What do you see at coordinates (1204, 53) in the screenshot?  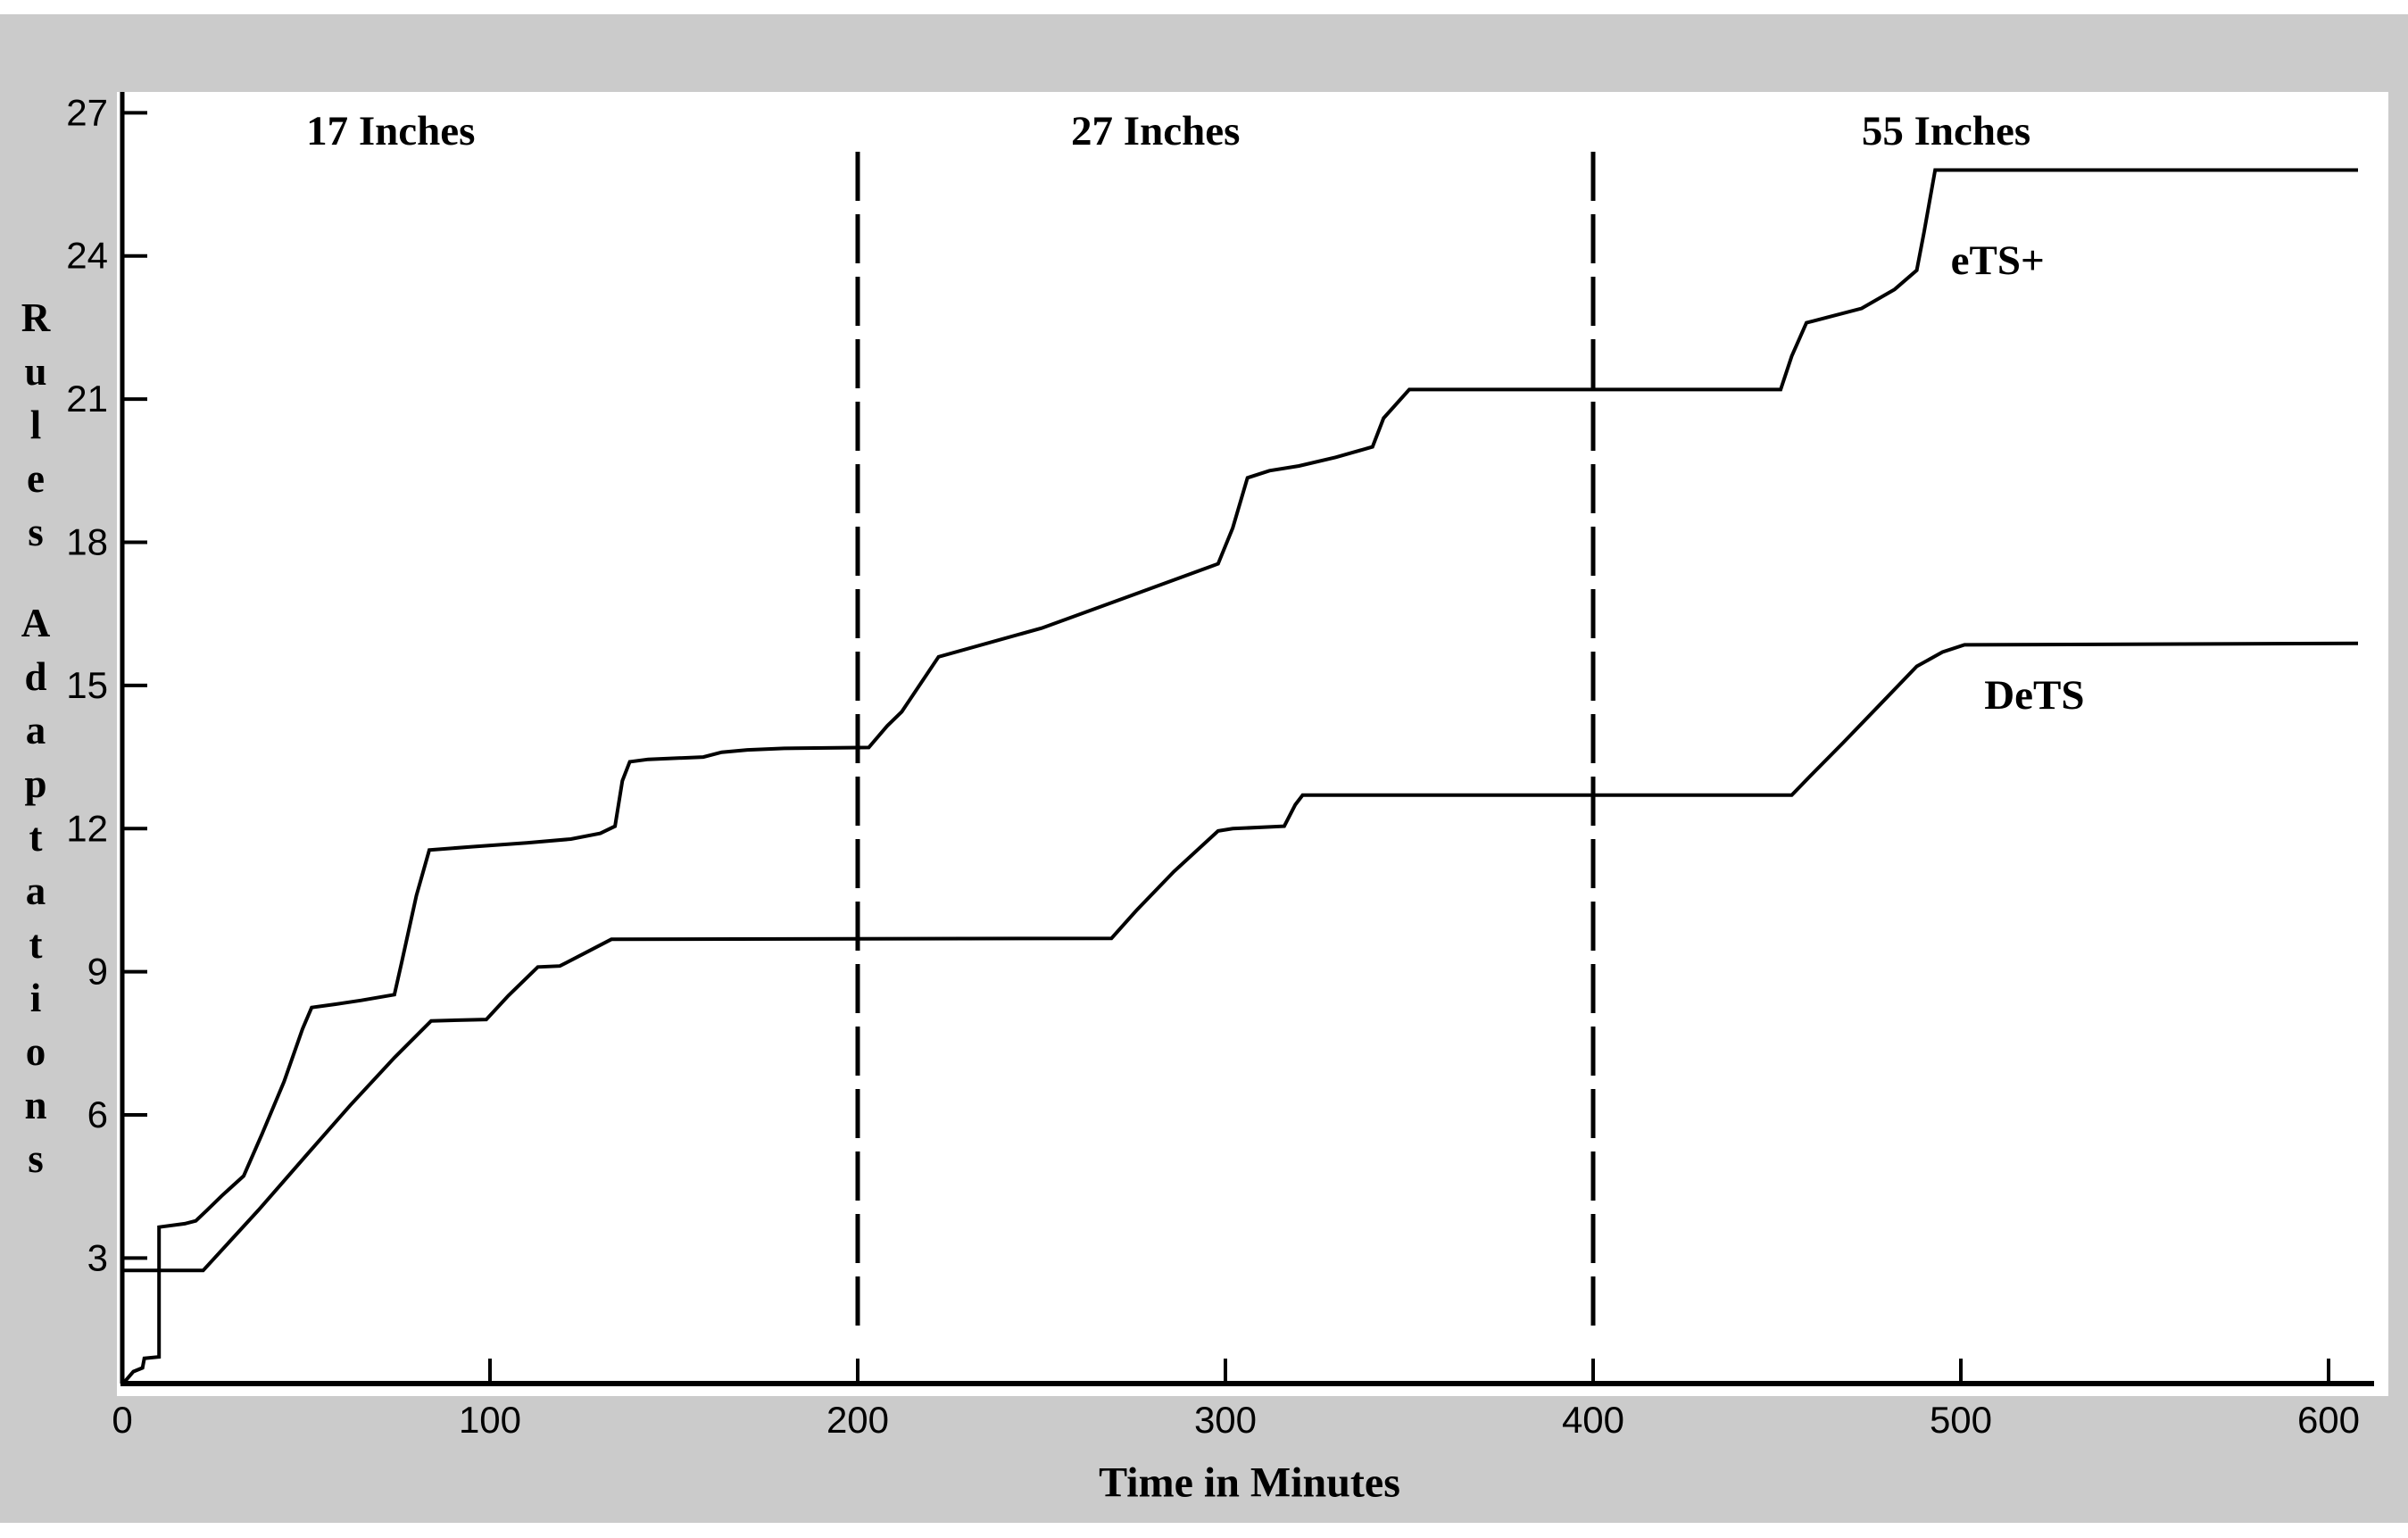 I see `top-gray-band` at bounding box center [1204, 53].